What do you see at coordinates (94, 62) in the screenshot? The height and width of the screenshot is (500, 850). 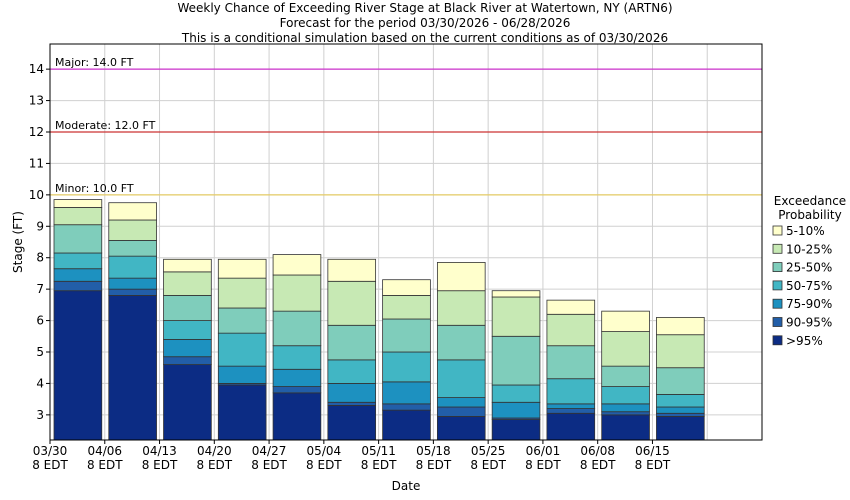 I see `flood-level-label: Major: 14.0 FT` at bounding box center [94, 62].